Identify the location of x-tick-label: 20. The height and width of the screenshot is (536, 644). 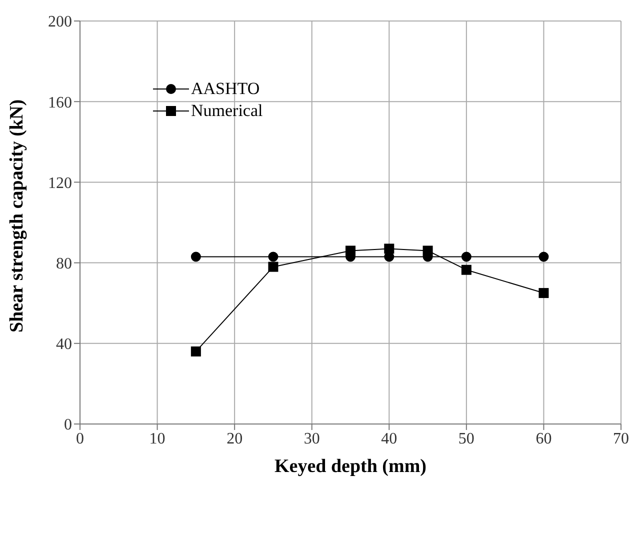
(234, 439).